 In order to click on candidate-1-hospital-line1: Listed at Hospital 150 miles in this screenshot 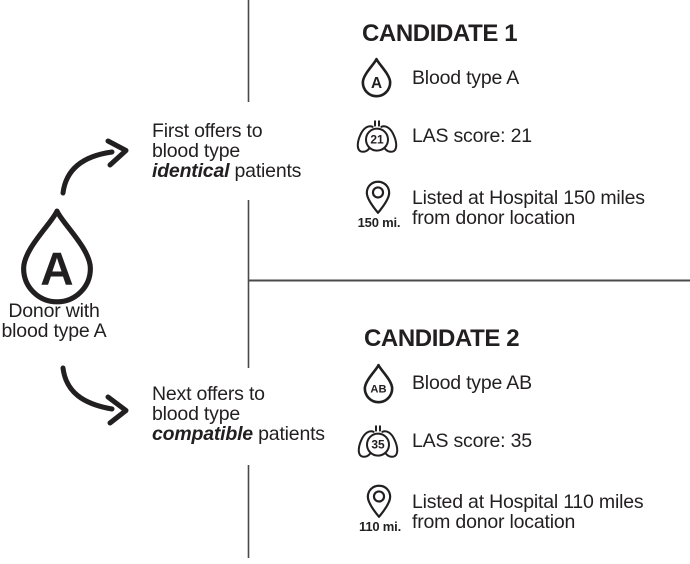, I will do `click(528, 198)`.